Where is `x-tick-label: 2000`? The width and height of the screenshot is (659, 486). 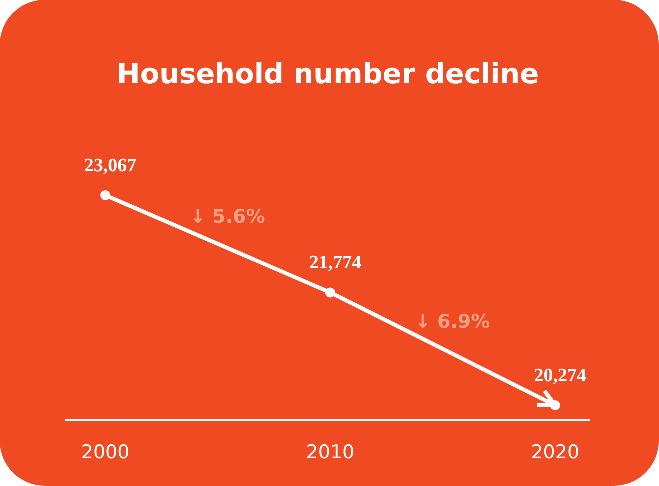
x-tick-label: 2000 is located at coordinates (105, 453).